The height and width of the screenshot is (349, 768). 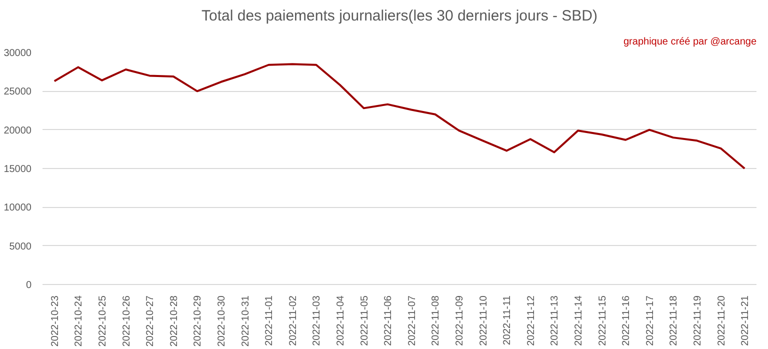 I want to click on x-tick-label: 2022-10-24, so click(x=79, y=321).